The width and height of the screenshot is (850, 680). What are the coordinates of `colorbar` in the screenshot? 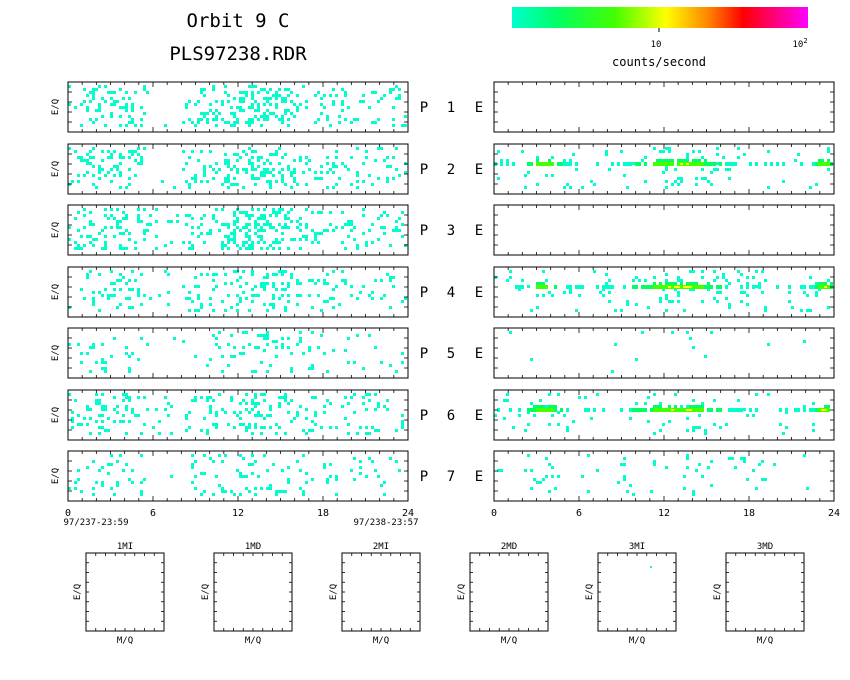 It's located at (660, 17).